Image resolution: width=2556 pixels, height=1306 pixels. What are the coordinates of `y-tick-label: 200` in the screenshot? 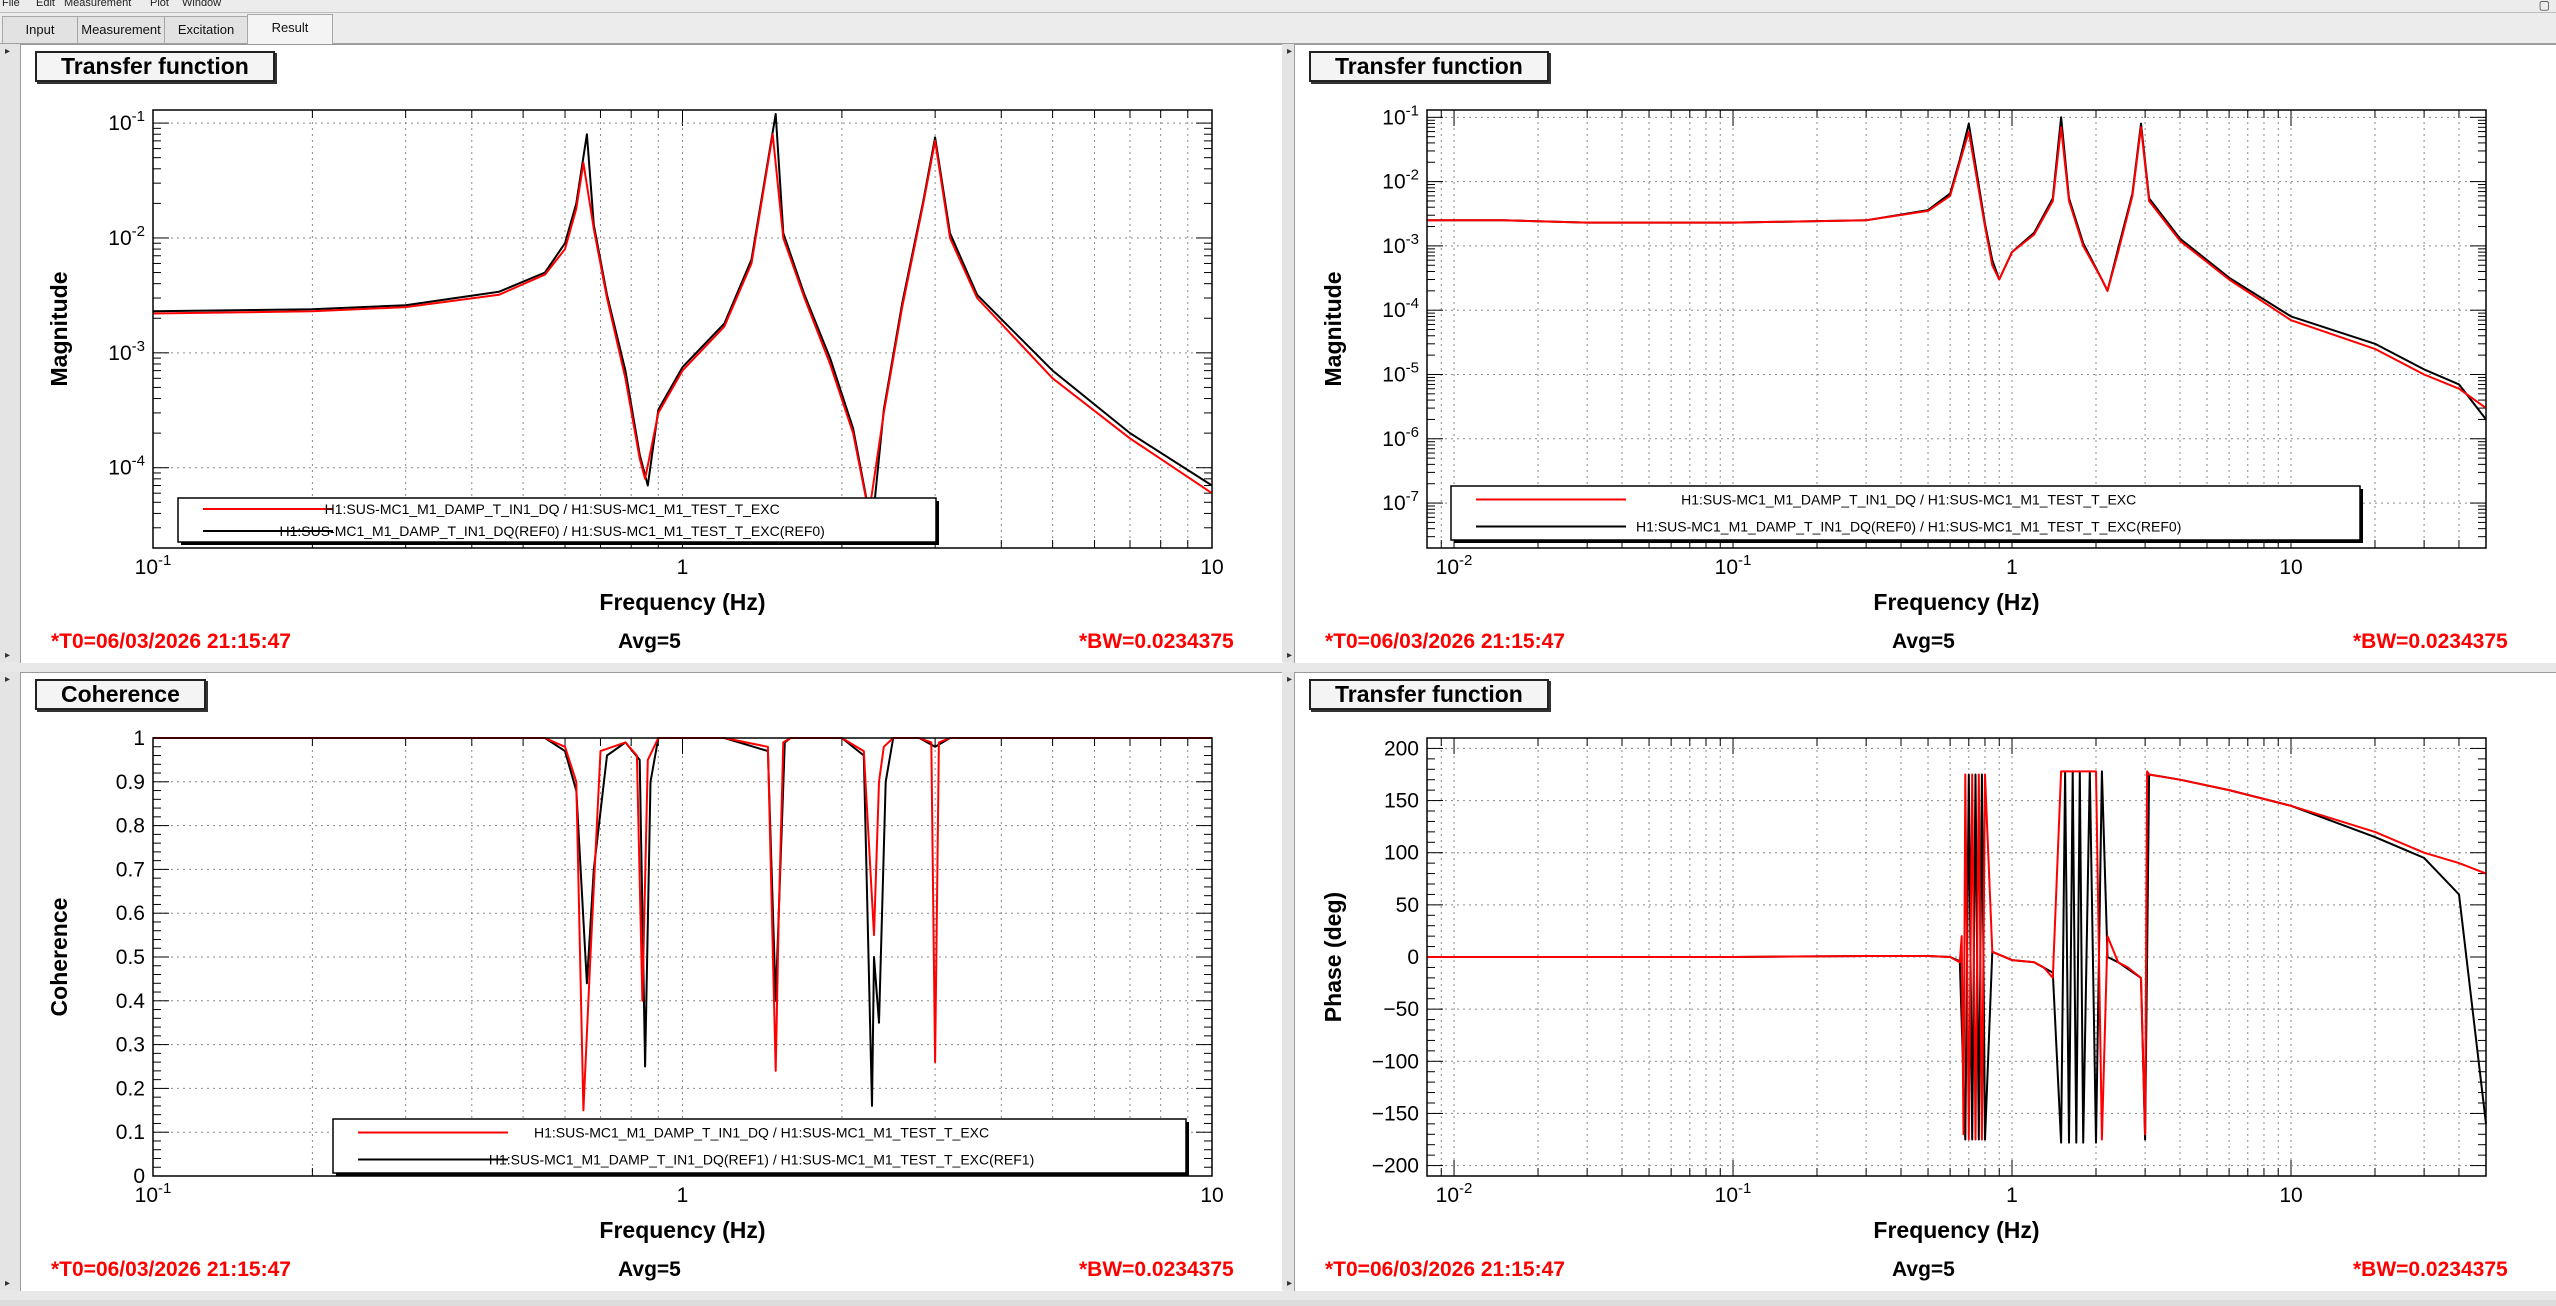 It's located at (1401, 748).